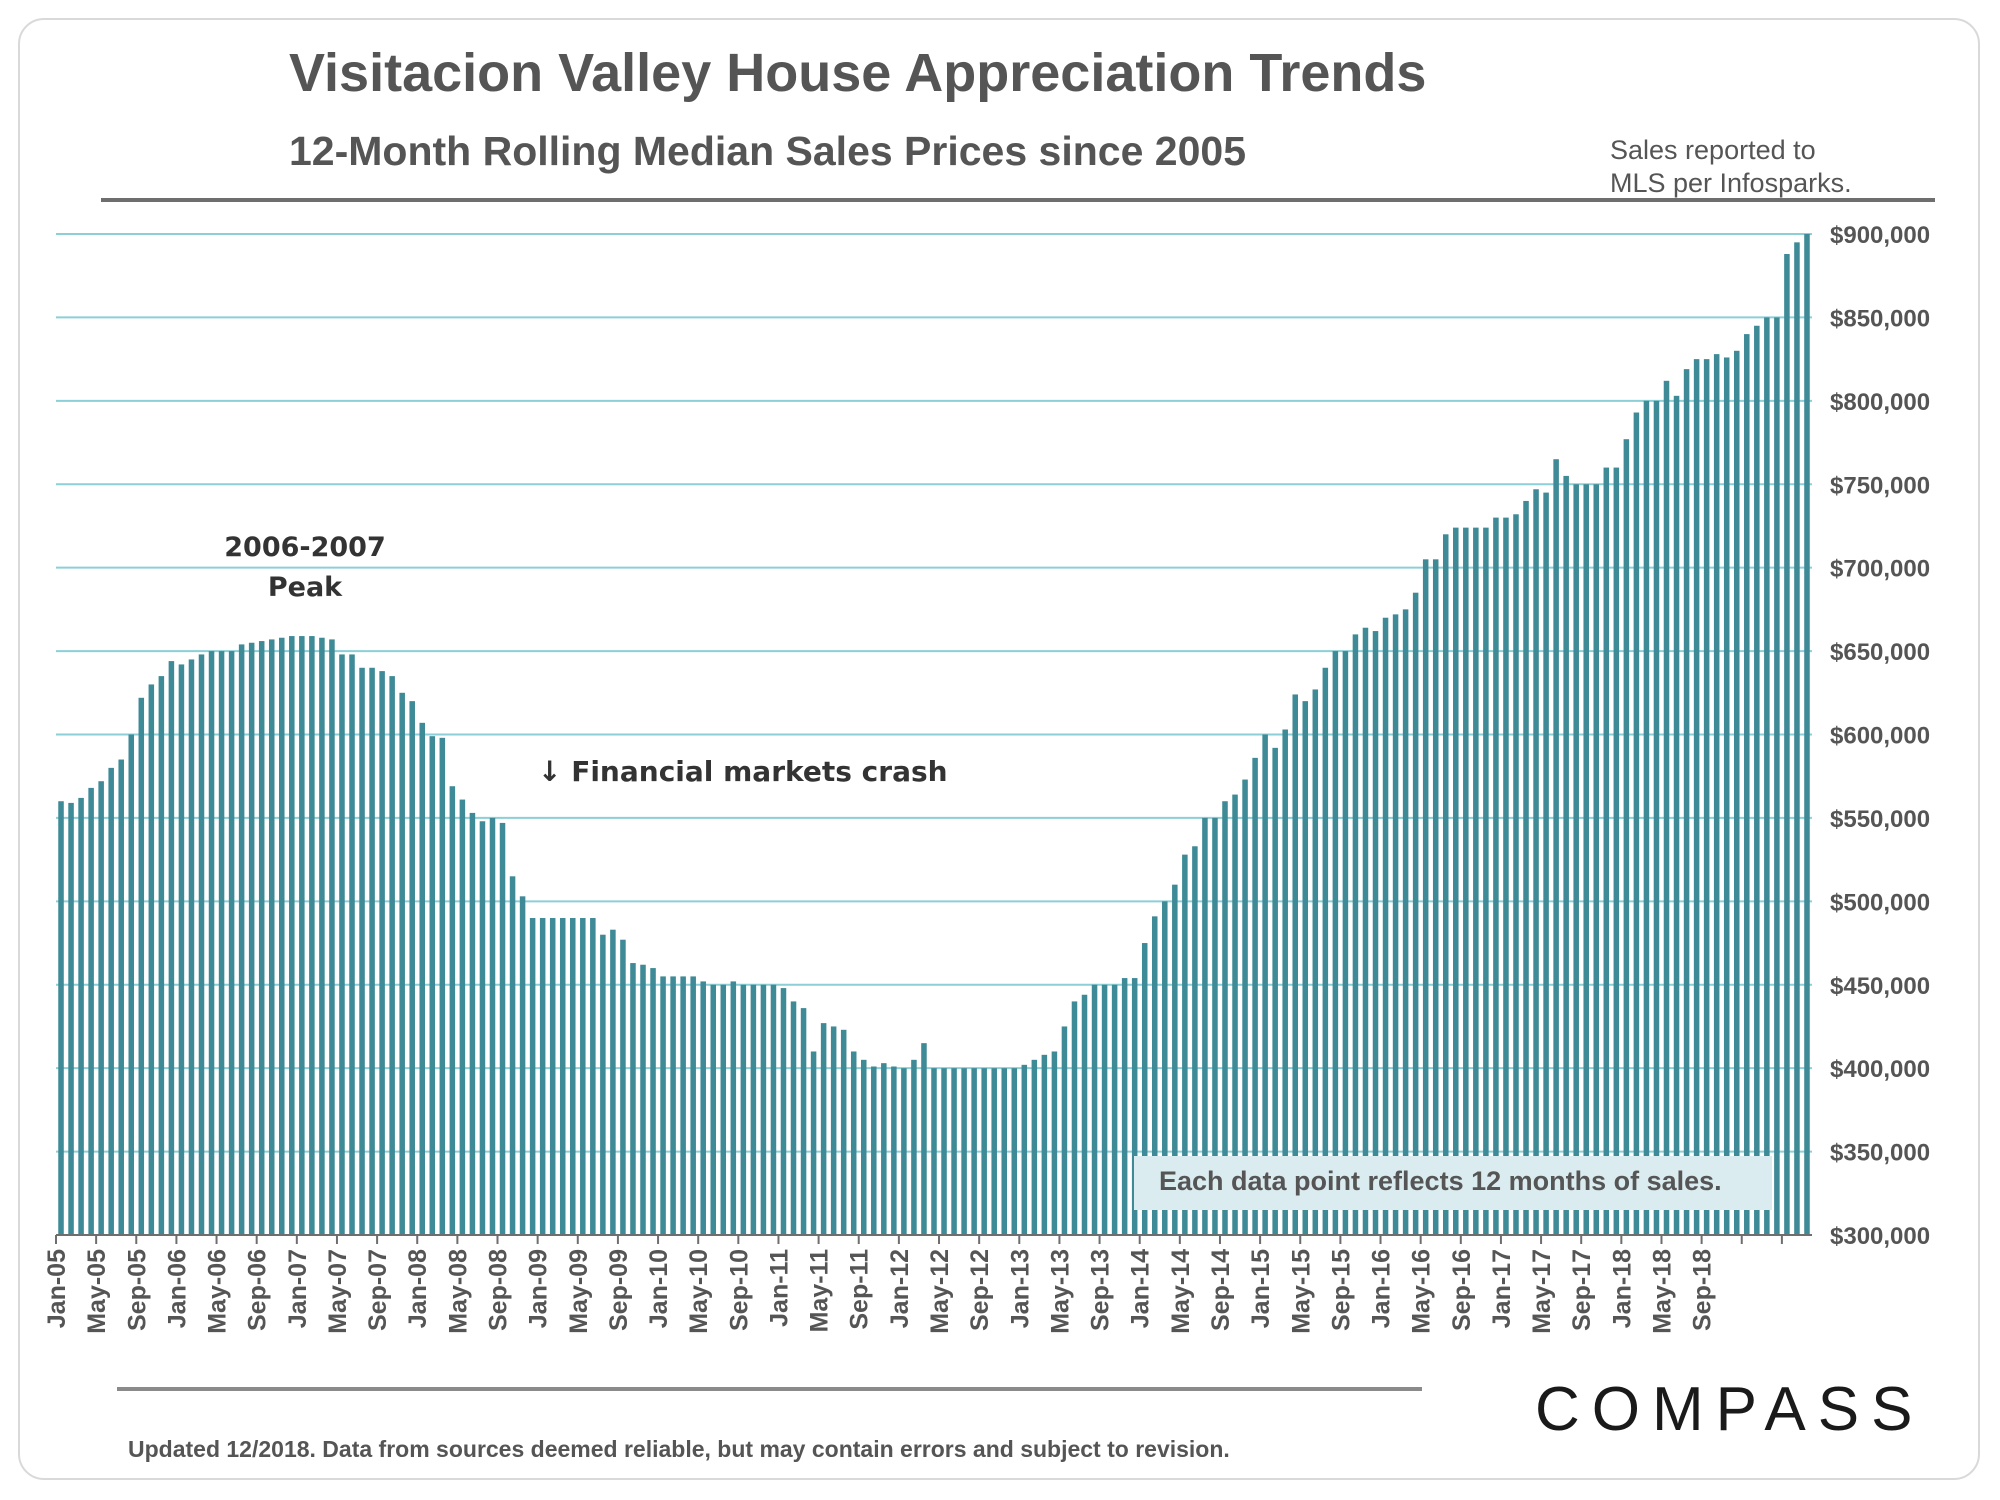 This screenshot has height=1500, width=2000. I want to click on x-tick-label: May-05, so click(97, 1291).